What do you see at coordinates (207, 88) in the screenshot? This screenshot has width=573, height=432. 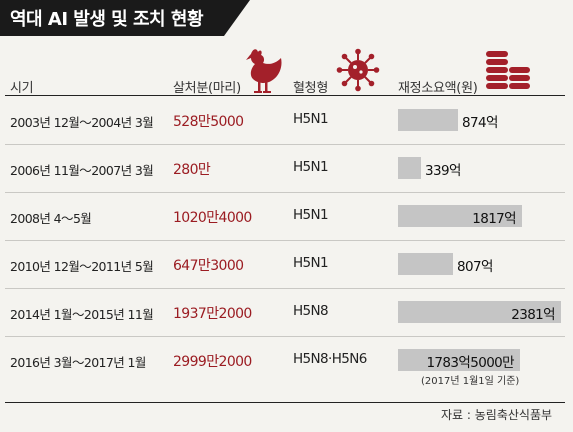 I see `header-culled: 살처분(마리)` at bounding box center [207, 88].